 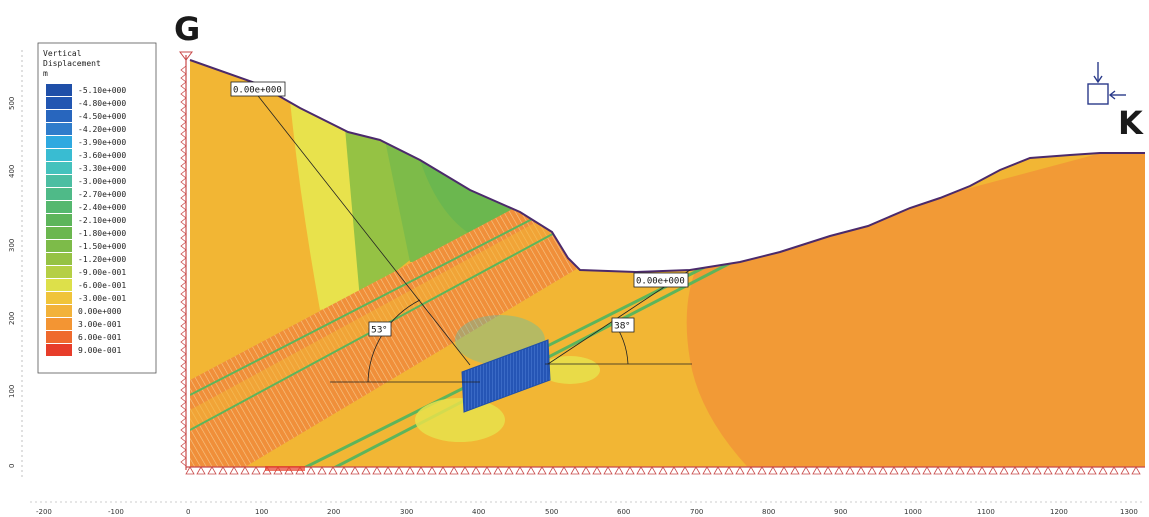 What do you see at coordinates (102, 207) in the screenshot?
I see `legend-label: -2.40e+000` at bounding box center [102, 207].